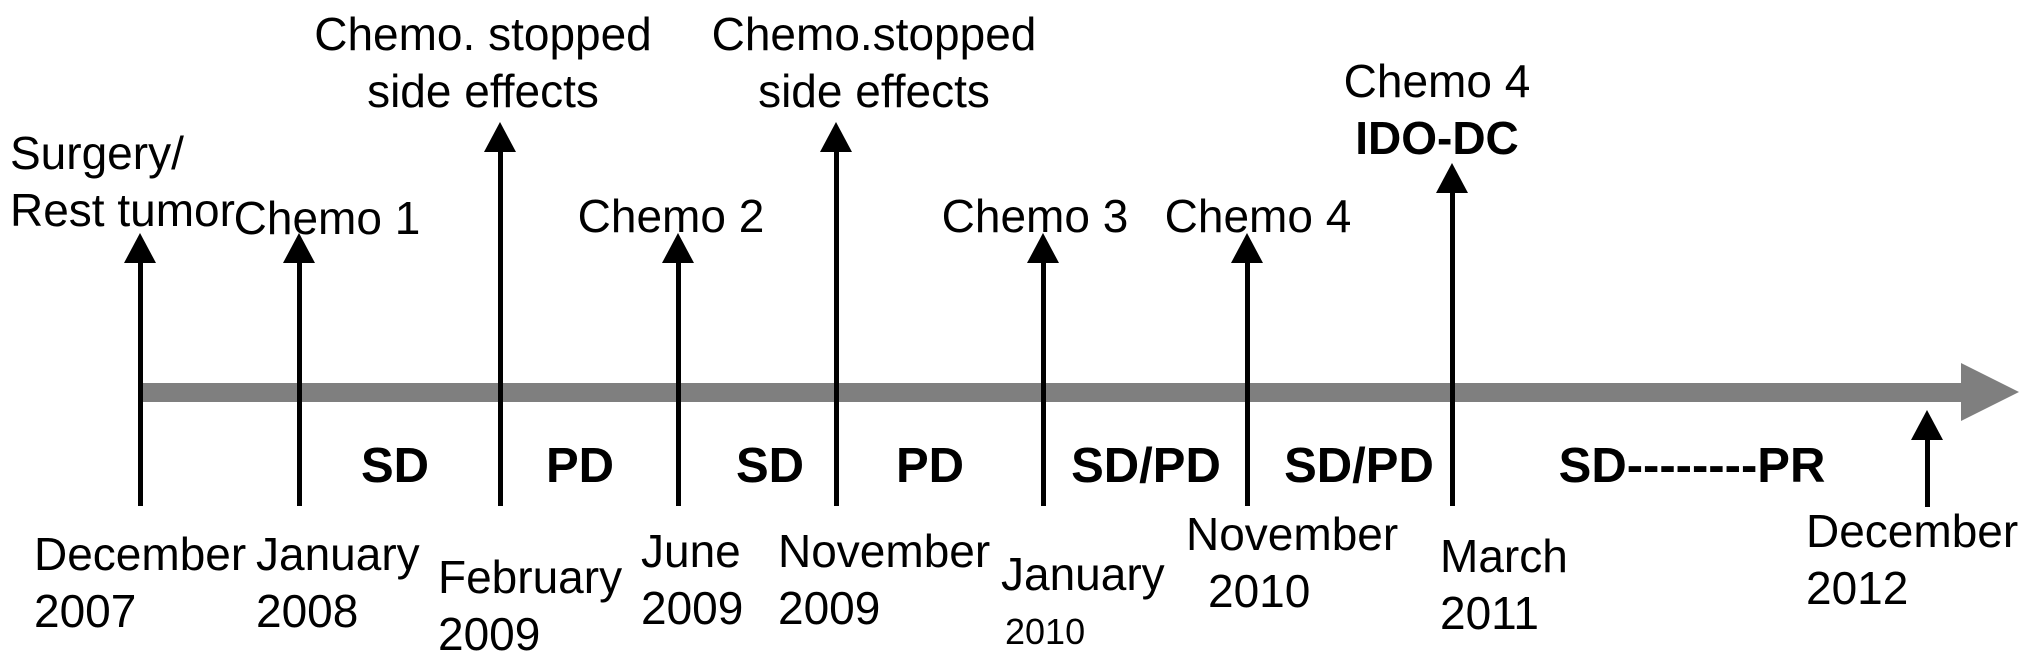 Image resolution: width=2031 pixels, height=660 pixels. What do you see at coordinates (1857, 588) in the screenshot?
I see `date-year: 2012` at bounding box center [1857, 588].